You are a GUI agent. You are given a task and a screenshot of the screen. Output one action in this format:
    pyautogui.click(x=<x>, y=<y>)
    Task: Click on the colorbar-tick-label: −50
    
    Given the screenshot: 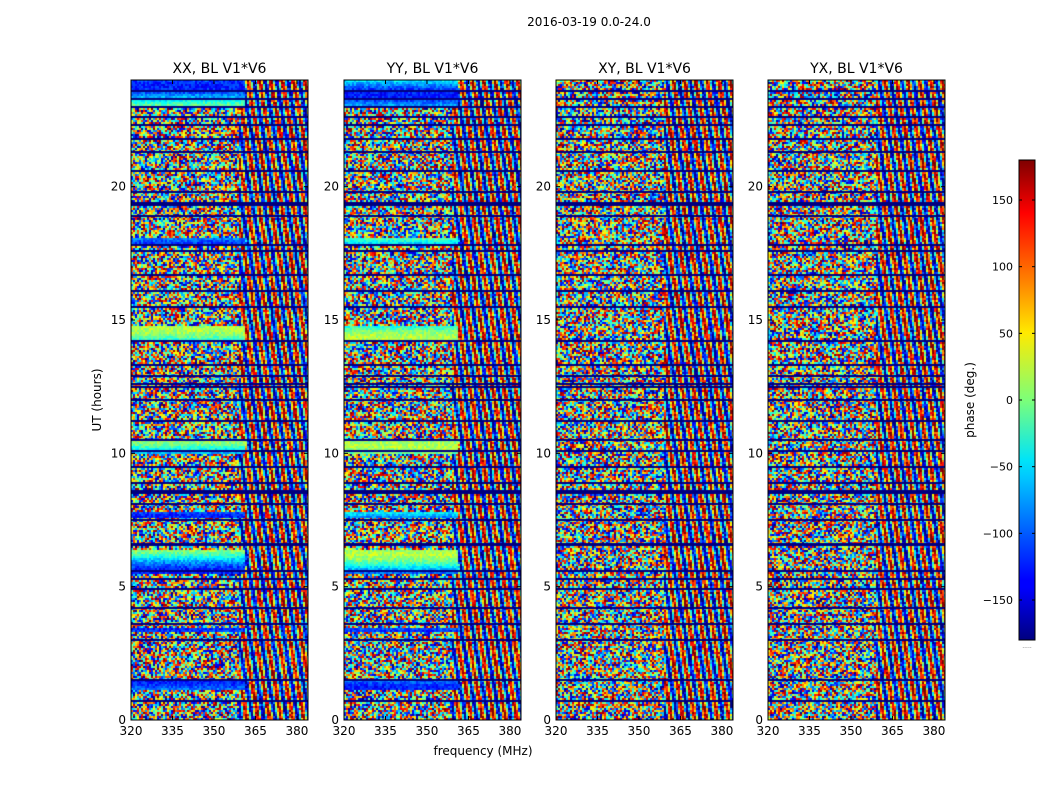 What is the action you would take?
    pyautogui.click(x=1001, y=467)
    